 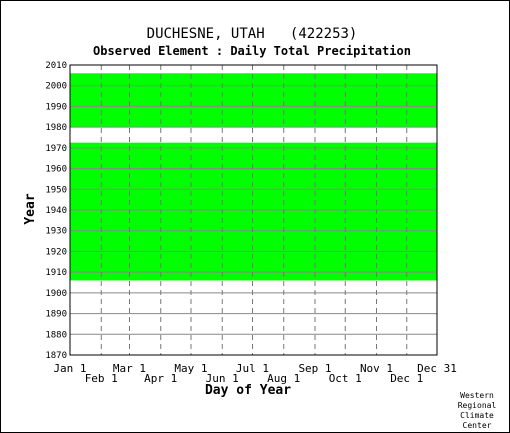 I want to click on y-tick-label: 1900, so click(x=56, y=294).